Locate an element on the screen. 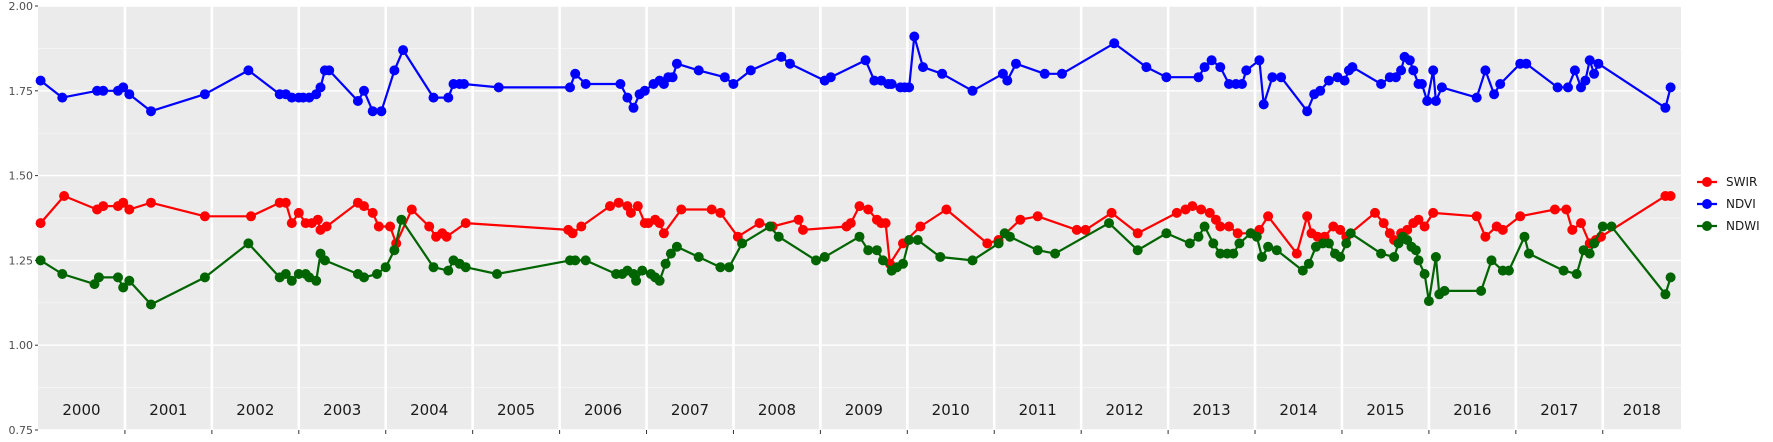 This screenshot has width=1773, height=442. y-tick-label: 1.25 is located at coordinates (21, 260).